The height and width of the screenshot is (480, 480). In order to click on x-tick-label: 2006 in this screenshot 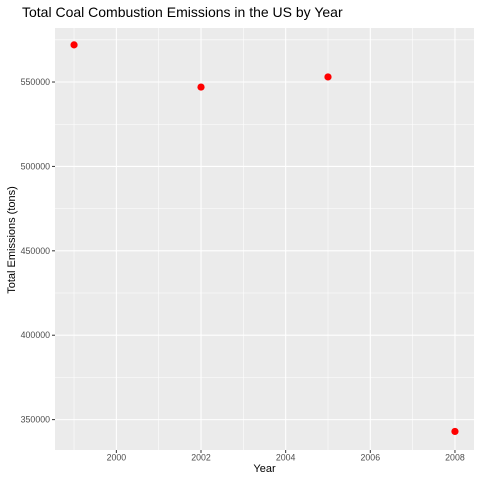, I will do `click(371, 458)`.